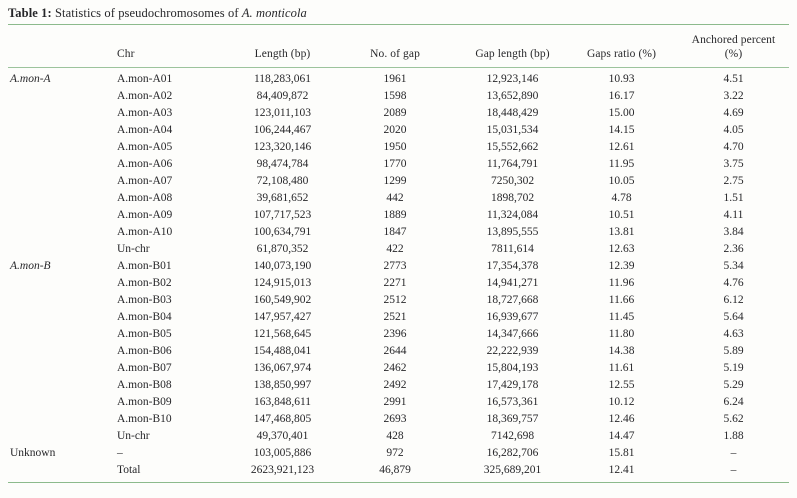 The width and height of the screenshot is (797, 498). Describe the element at coordinates (512, 453) in the screenshot. I see `gap-length-cell: 16,282,706` at that location.